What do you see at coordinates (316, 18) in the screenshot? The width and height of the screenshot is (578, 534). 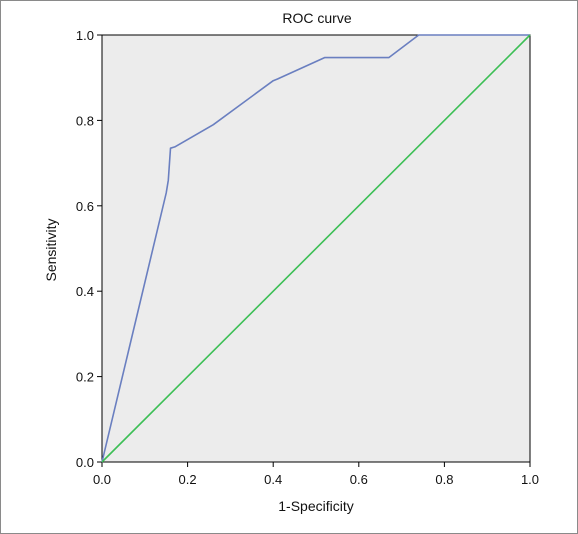 I see `chart-title: ROC curve` at bounding box center [316, 18].